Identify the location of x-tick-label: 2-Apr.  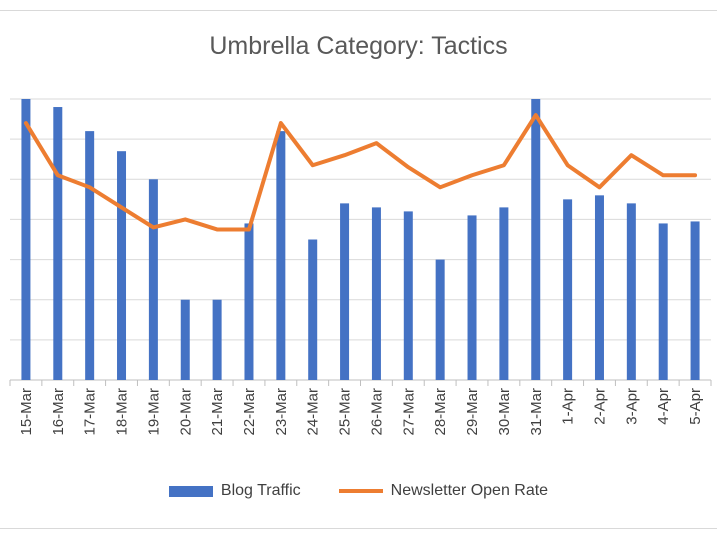
(599, 406).